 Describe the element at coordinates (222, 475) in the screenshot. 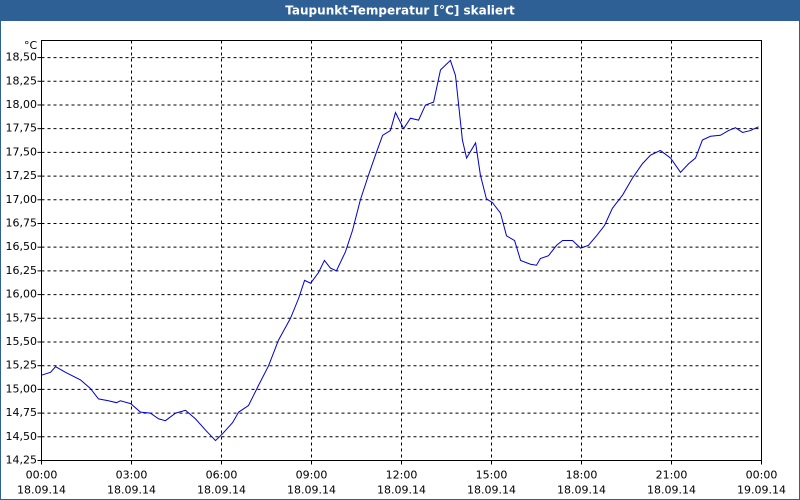

I see `x-tick-label: 06:00` at that location.